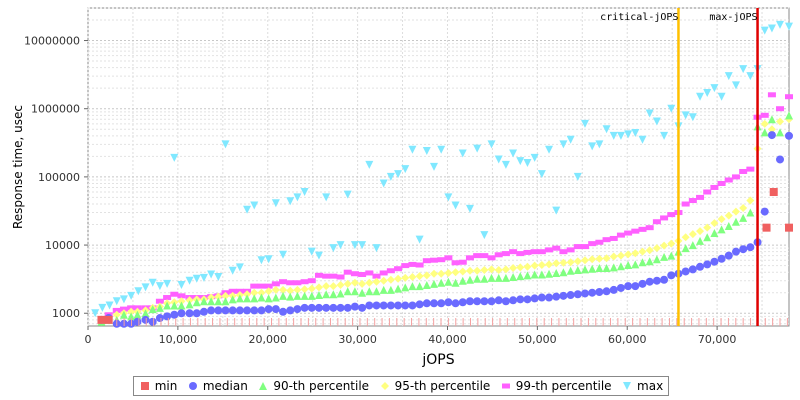  Describe the element at coordinates (437, 360) in the screenshot. I see `x-axis-title: jOPS` at that location.